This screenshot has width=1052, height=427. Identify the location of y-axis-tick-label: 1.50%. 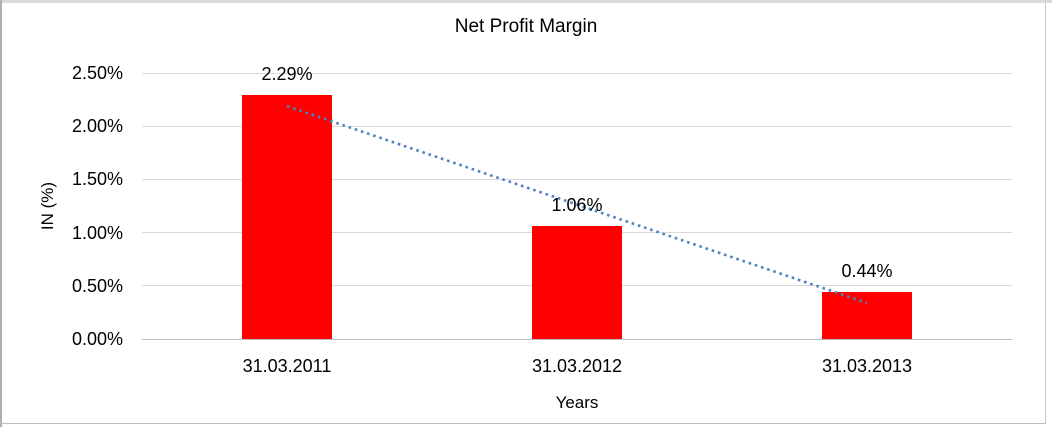
(97, 179).